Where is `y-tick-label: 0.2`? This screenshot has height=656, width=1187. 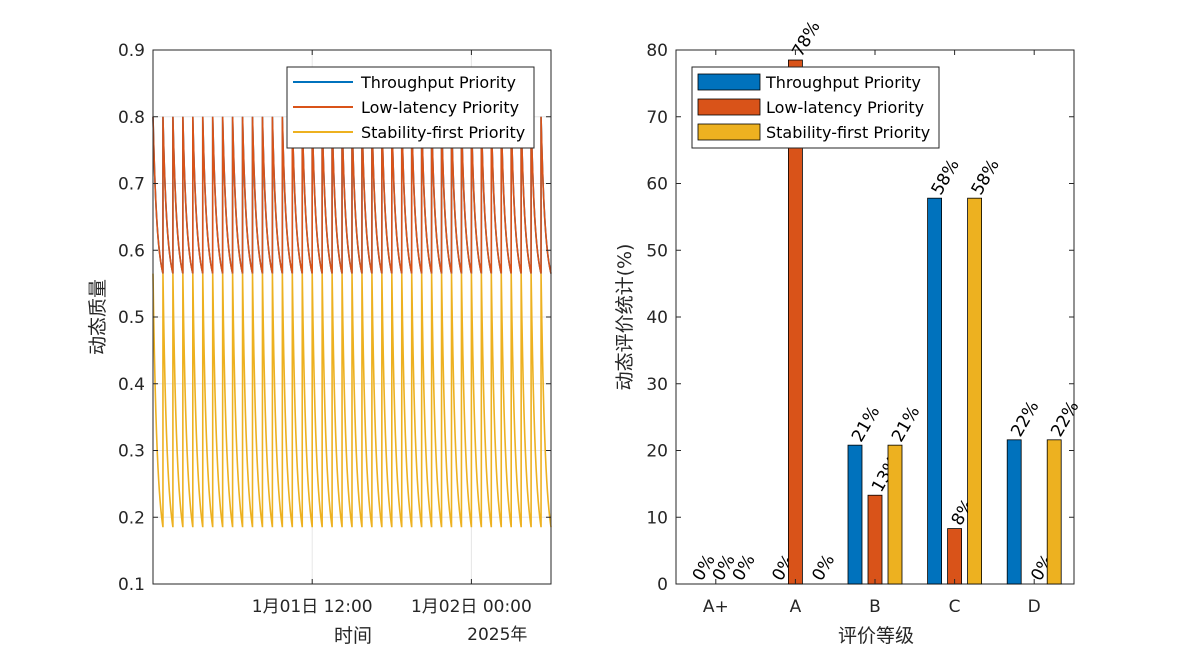
y-tick-label: 0.2 is located at coordinates (131, 518).